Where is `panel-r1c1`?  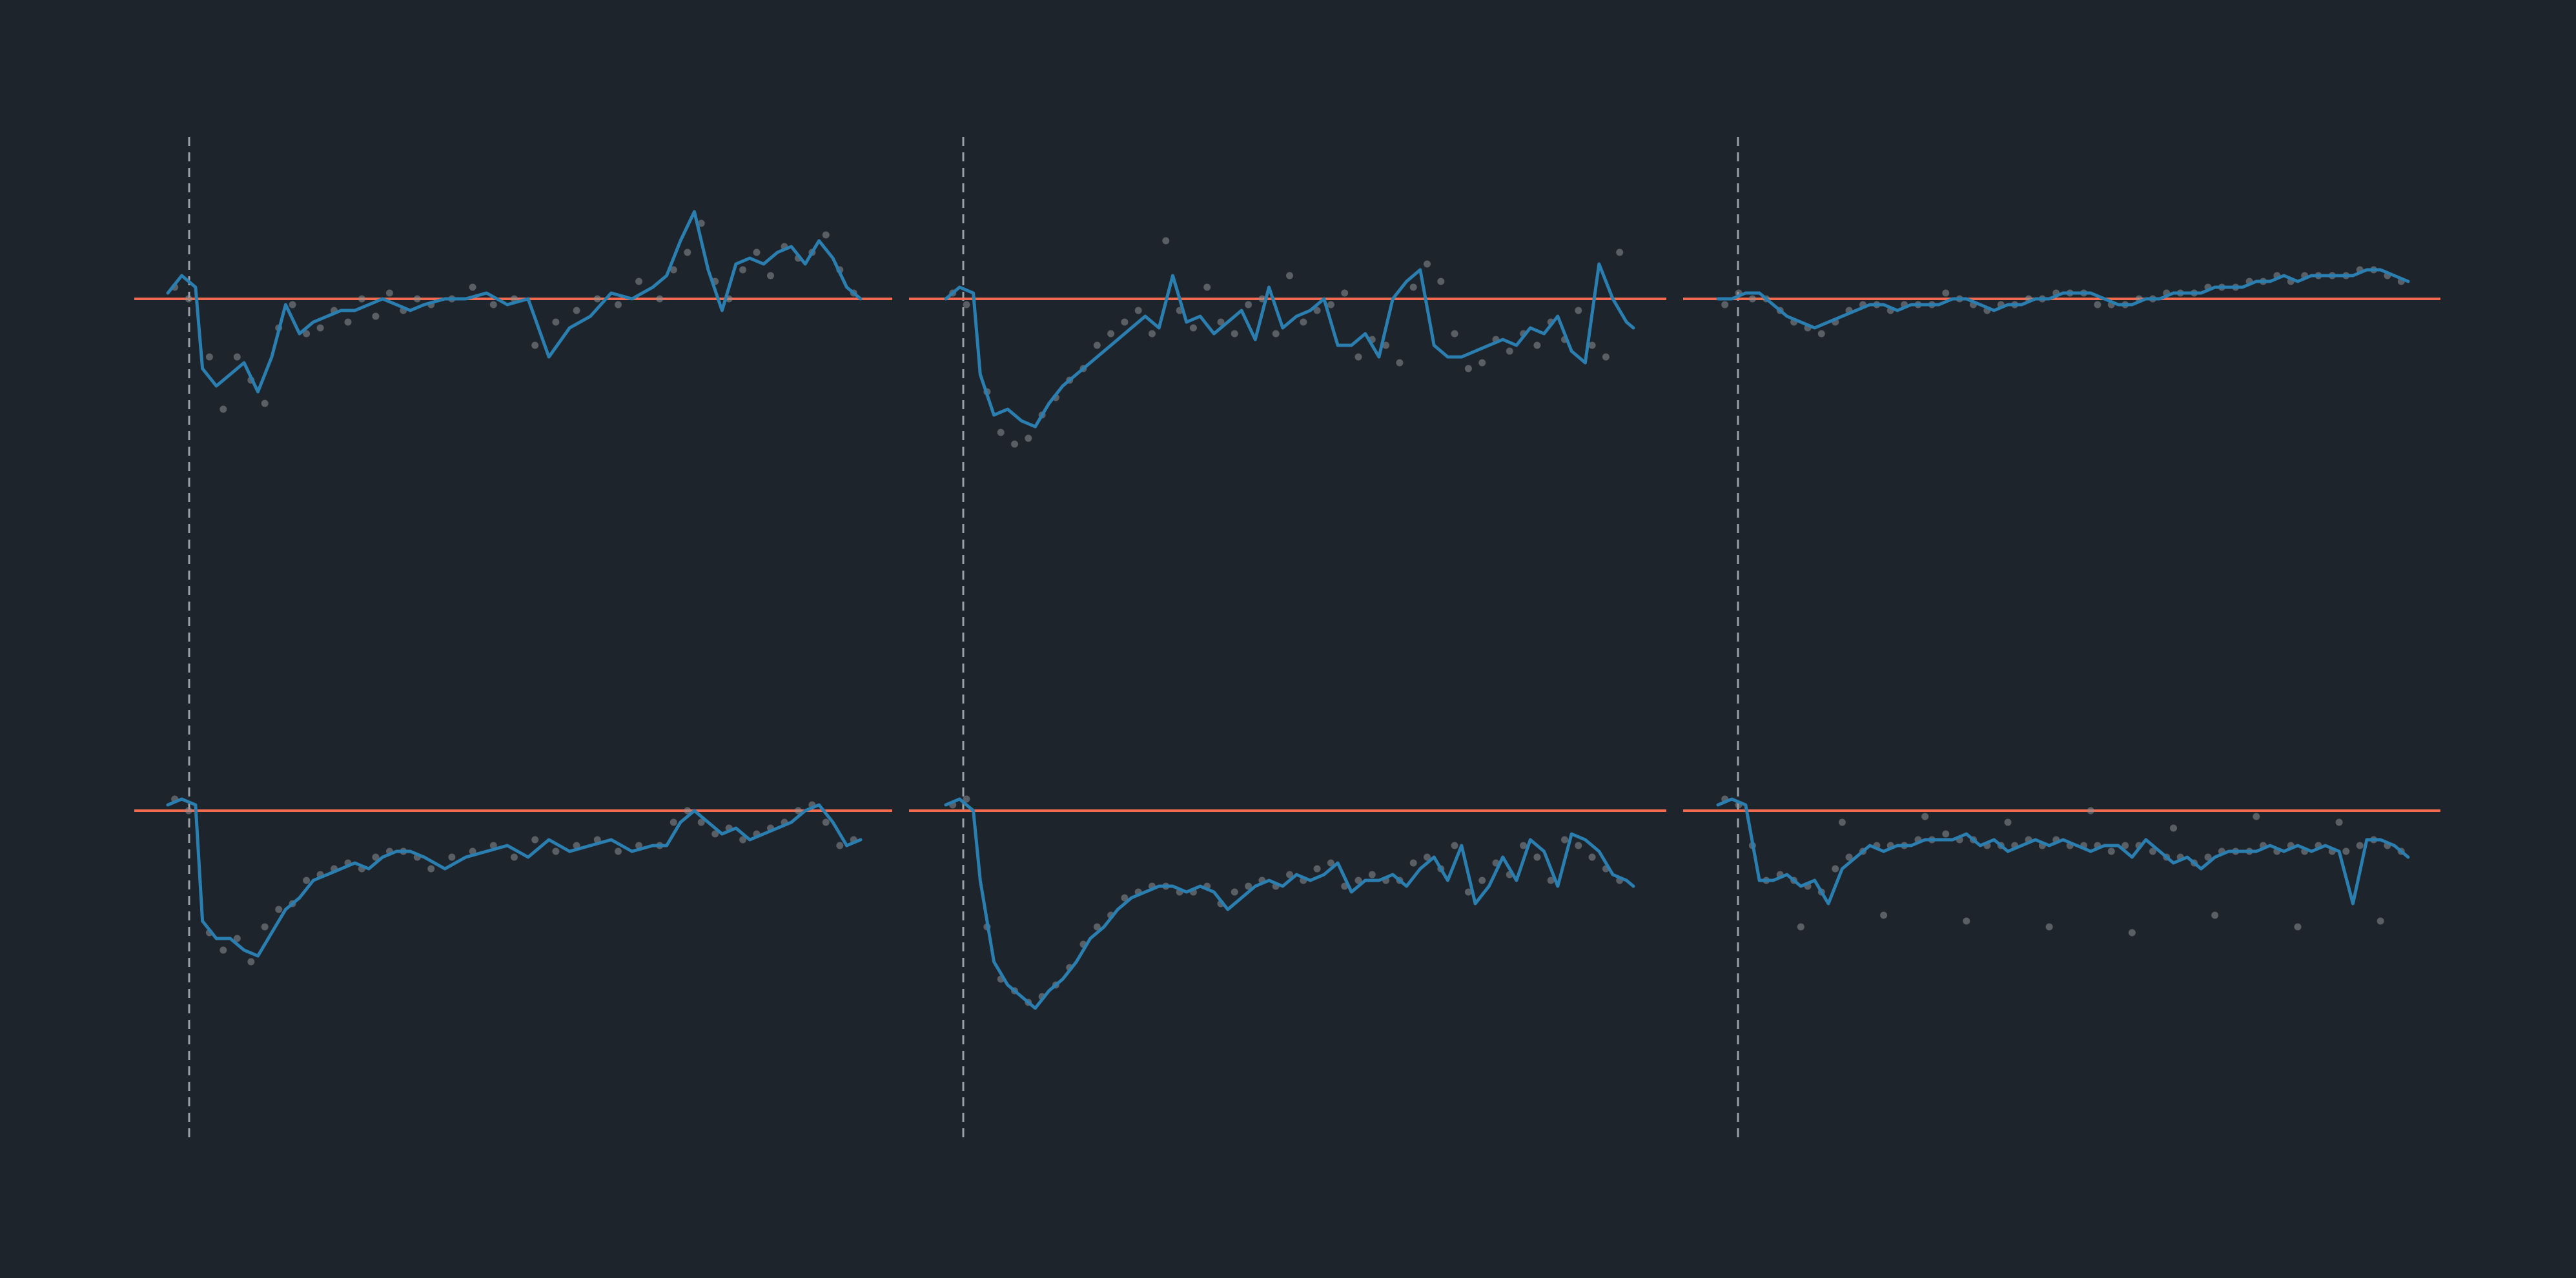
panel-r1c1 is located at coordinates (513, 311).